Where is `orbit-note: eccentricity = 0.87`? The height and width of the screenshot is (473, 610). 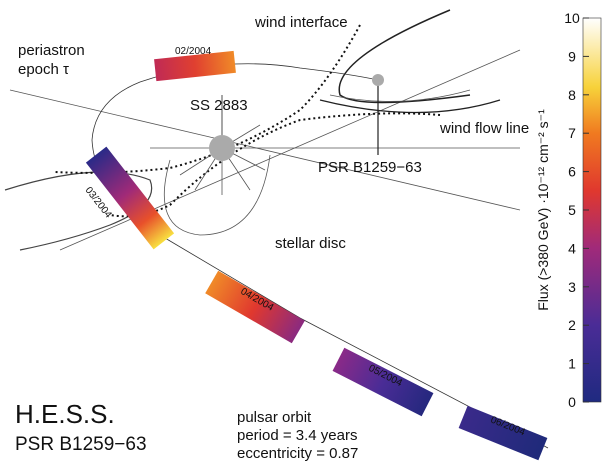 orbit-note: eccentricity = 0.87 is located at coordinates (297, 453).